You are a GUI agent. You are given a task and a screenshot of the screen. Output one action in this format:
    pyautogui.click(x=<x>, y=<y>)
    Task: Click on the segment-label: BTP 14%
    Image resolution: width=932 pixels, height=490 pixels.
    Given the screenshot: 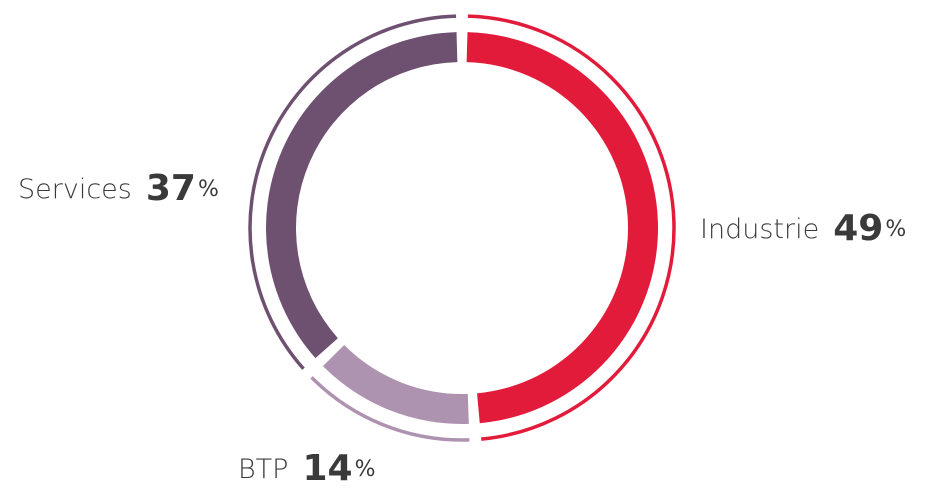 What is the action you would take?
    pyautogui.click(x=306, y=468)
    